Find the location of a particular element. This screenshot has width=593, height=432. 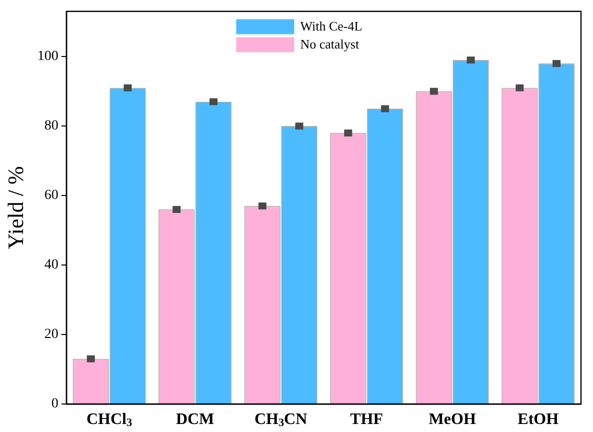

y-tick-label: 0 is located at coordinates (54, 404).